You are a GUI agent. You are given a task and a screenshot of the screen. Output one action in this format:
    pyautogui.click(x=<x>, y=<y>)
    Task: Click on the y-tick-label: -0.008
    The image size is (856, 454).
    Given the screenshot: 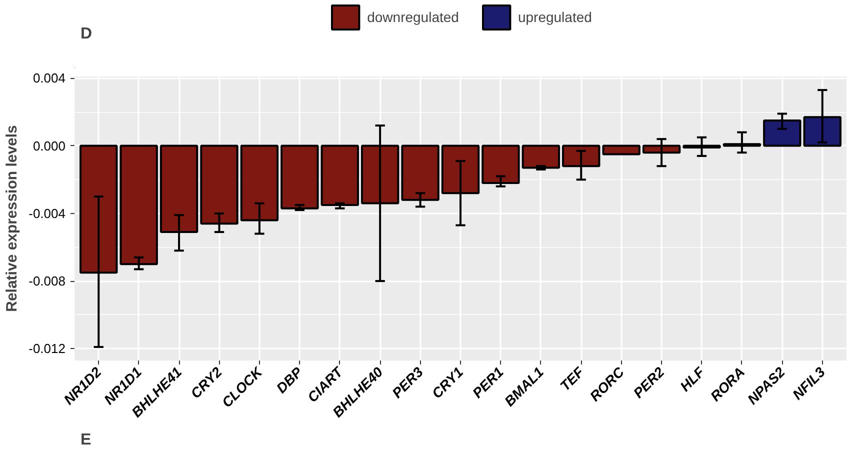 What is the action you would take?
    pyautogui.click(x=47, y=281)
    